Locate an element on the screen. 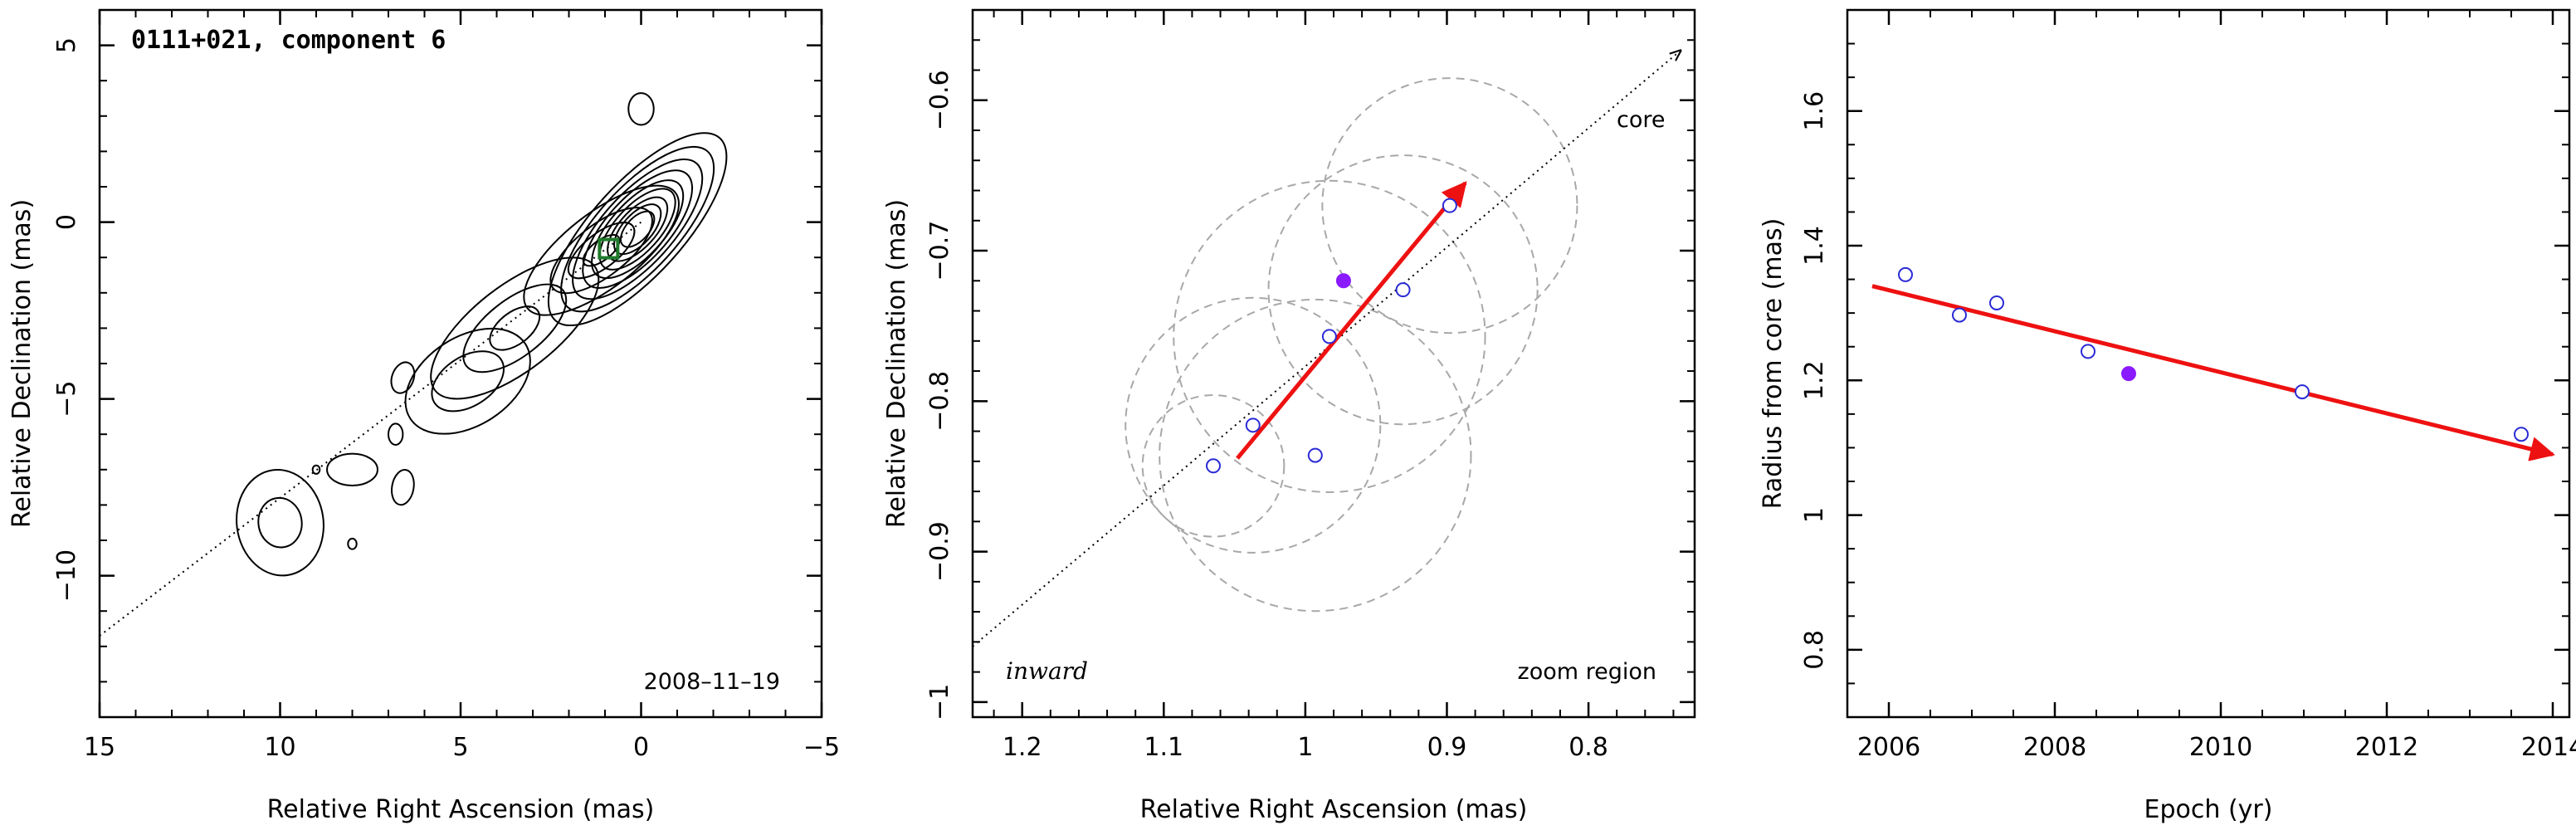 The height and width of the screenshot is (830, 2576). x-tick-label: 2010 is located at coordinates (2220, 747).